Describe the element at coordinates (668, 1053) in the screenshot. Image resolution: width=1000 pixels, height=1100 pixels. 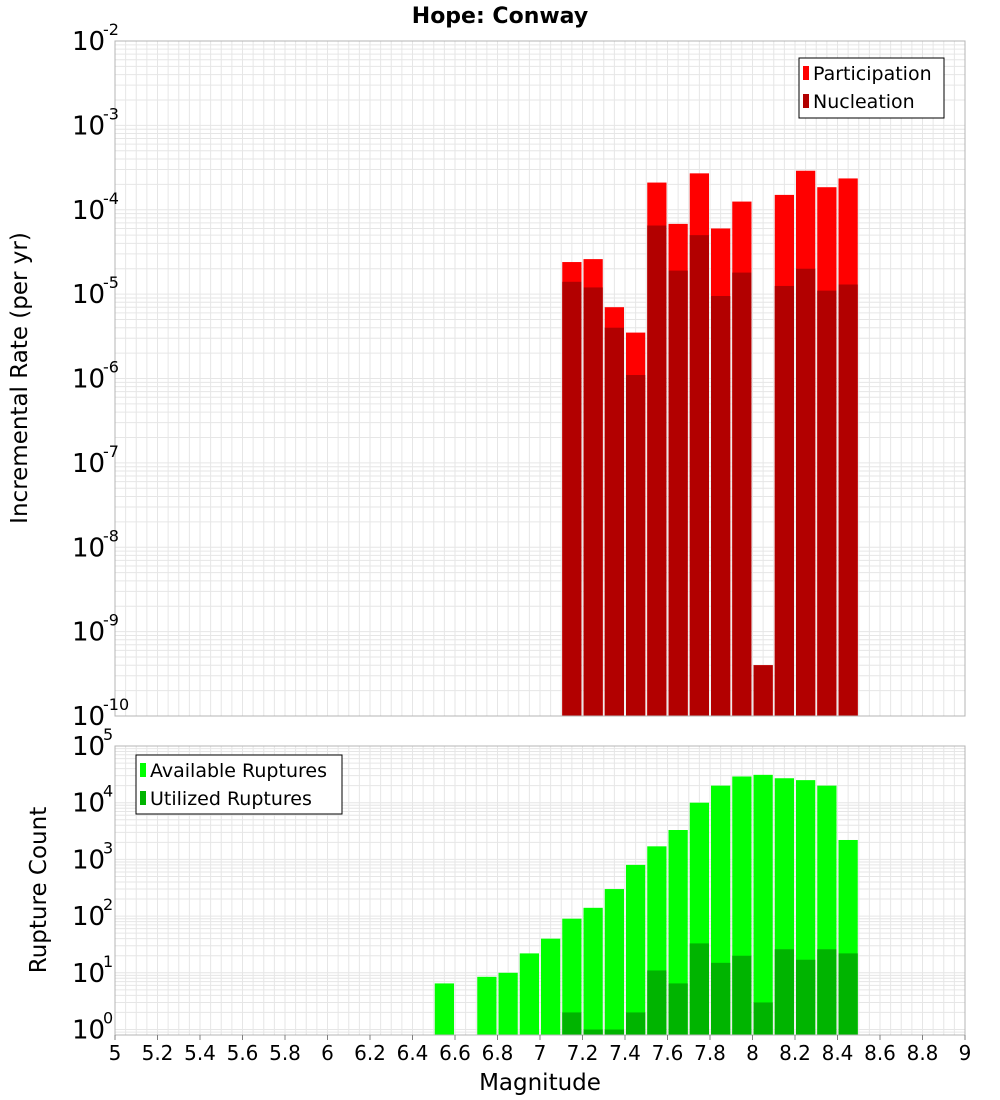
I see `x-tick-label: 7.6` at that location.